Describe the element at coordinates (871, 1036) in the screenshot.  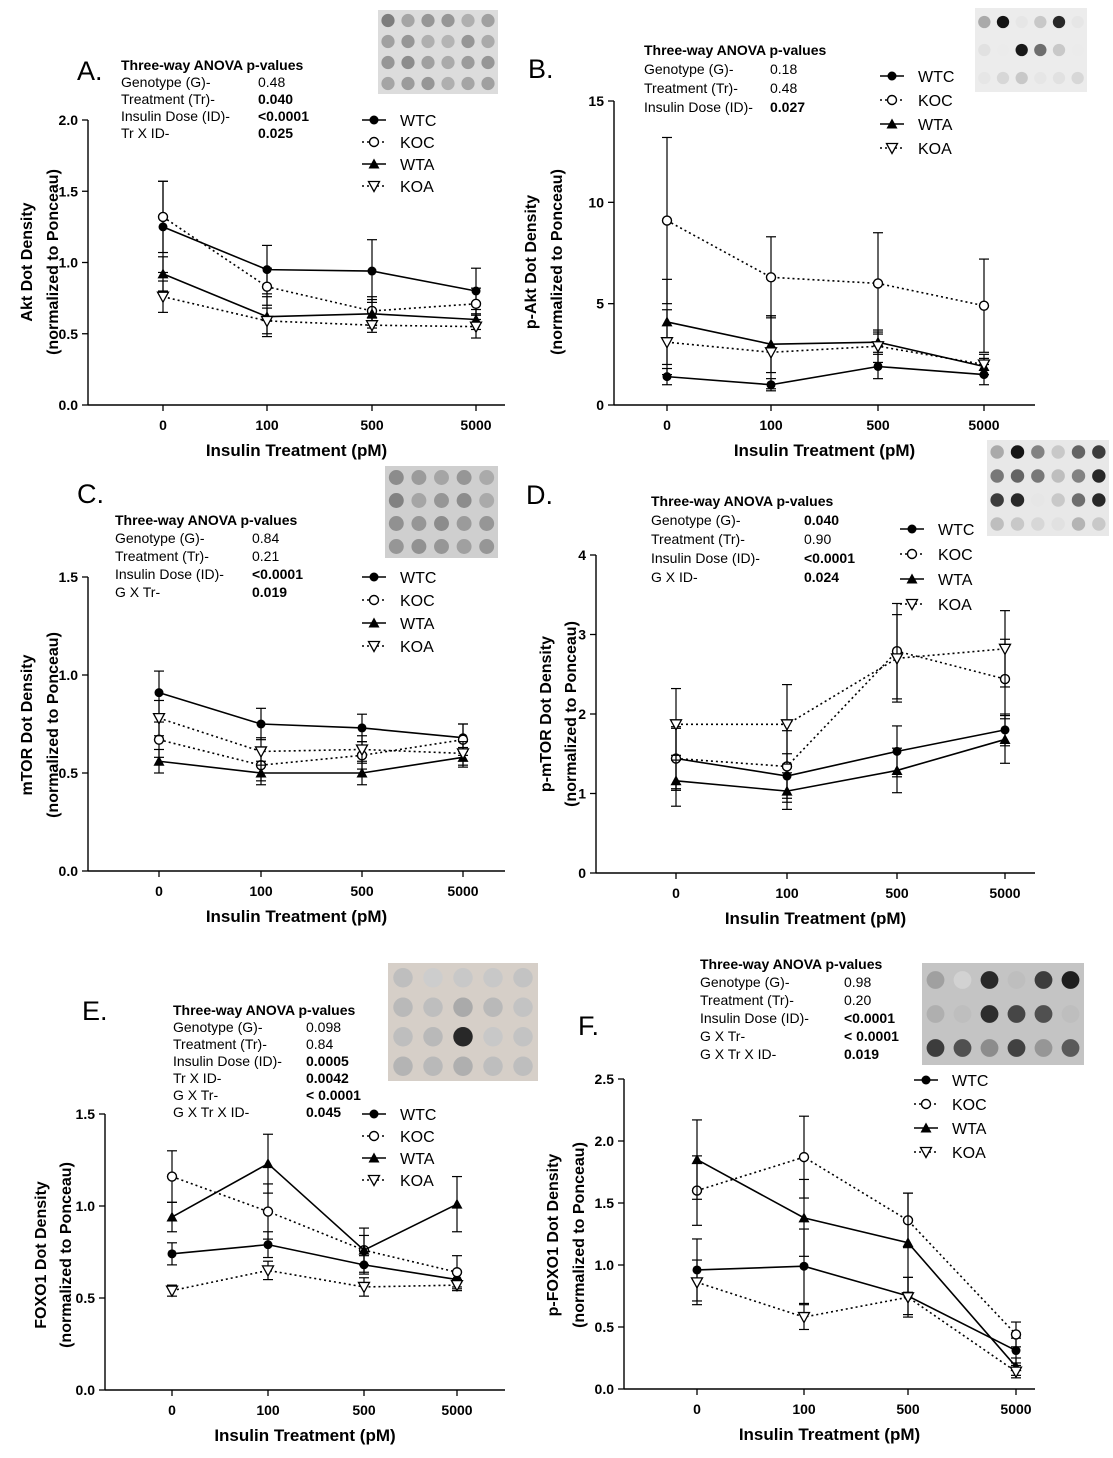
I see `anova-value: < 0.0001` at that location.